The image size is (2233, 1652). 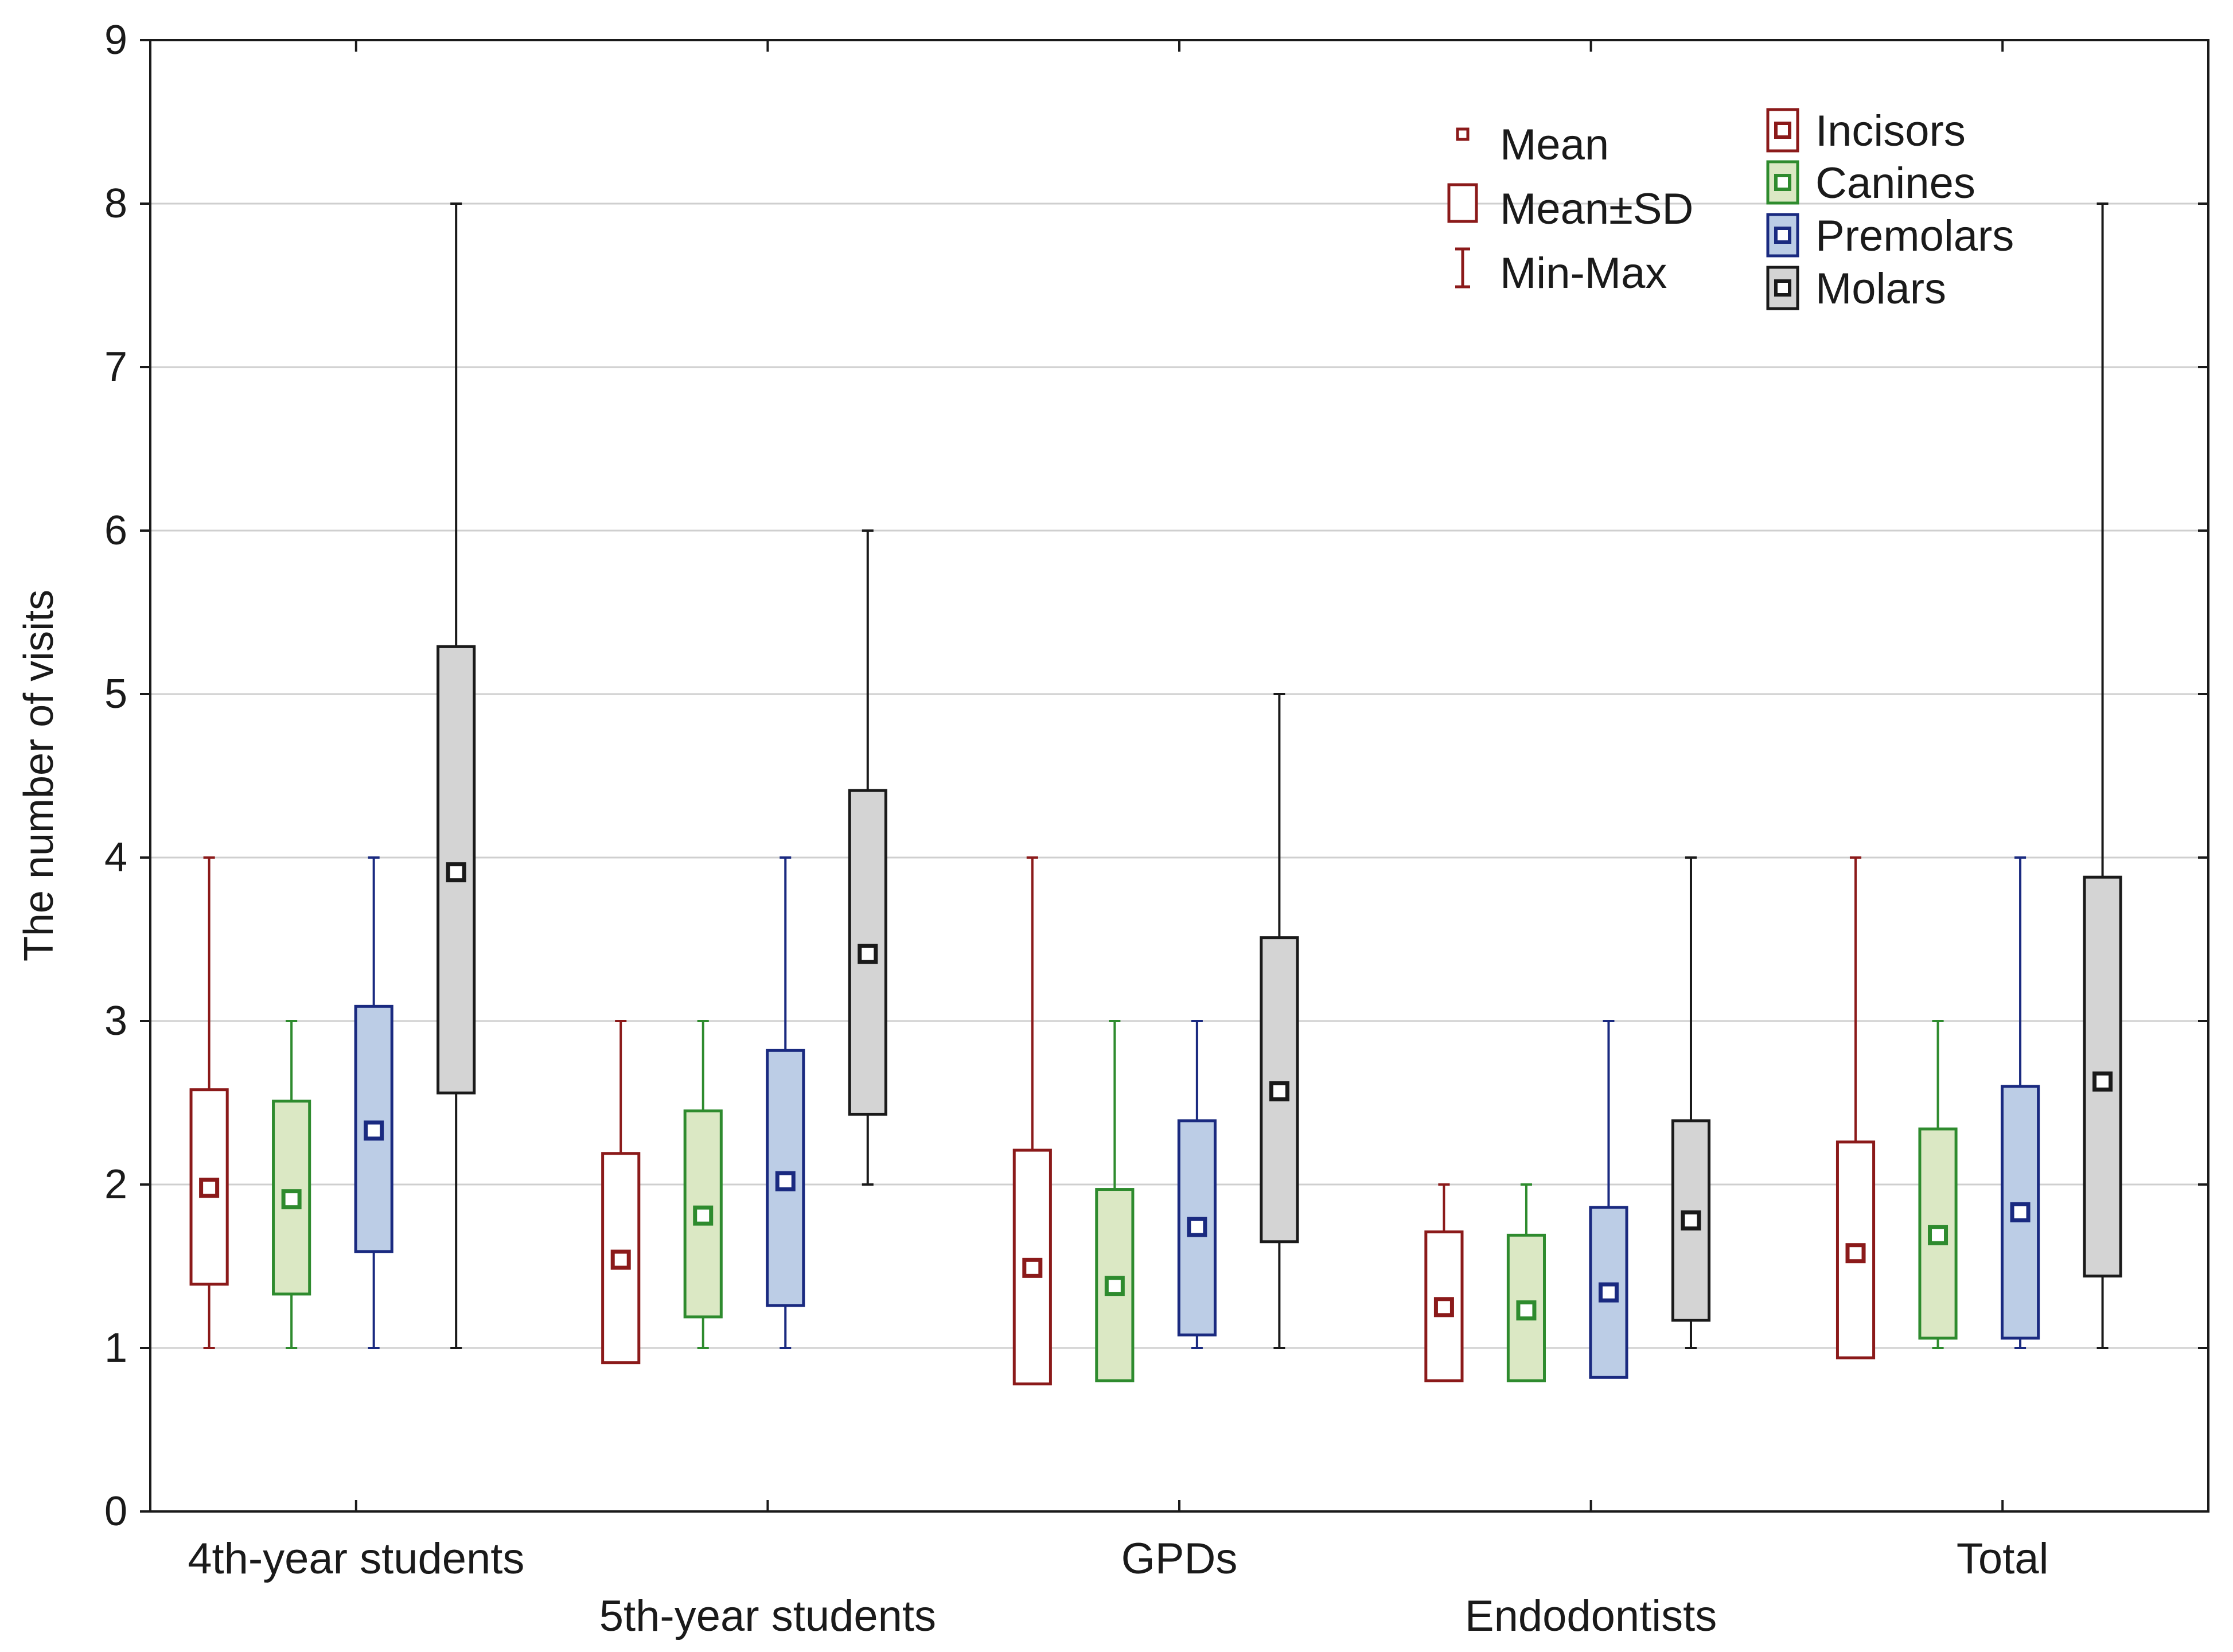 What do you see at coordinates (116, 1511) in the screenshot?
I see `y-tick-label: 0` at bounding box center [116, 1511].